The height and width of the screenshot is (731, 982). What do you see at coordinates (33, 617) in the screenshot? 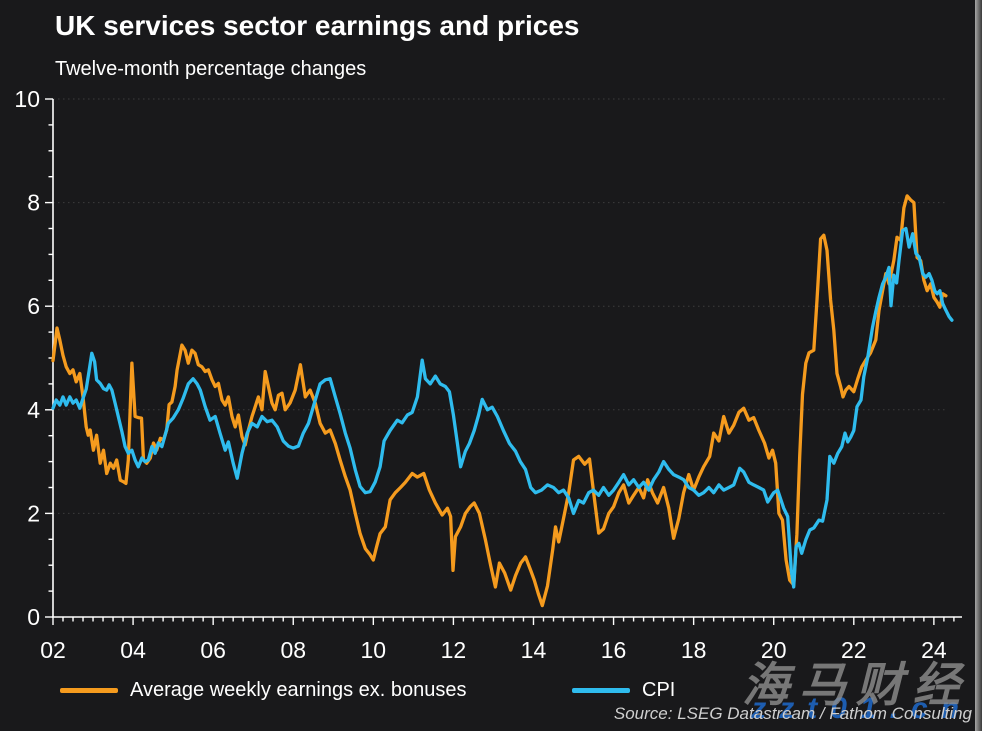
I see `y-tick-label: 0` at bounding box center [33, 617].